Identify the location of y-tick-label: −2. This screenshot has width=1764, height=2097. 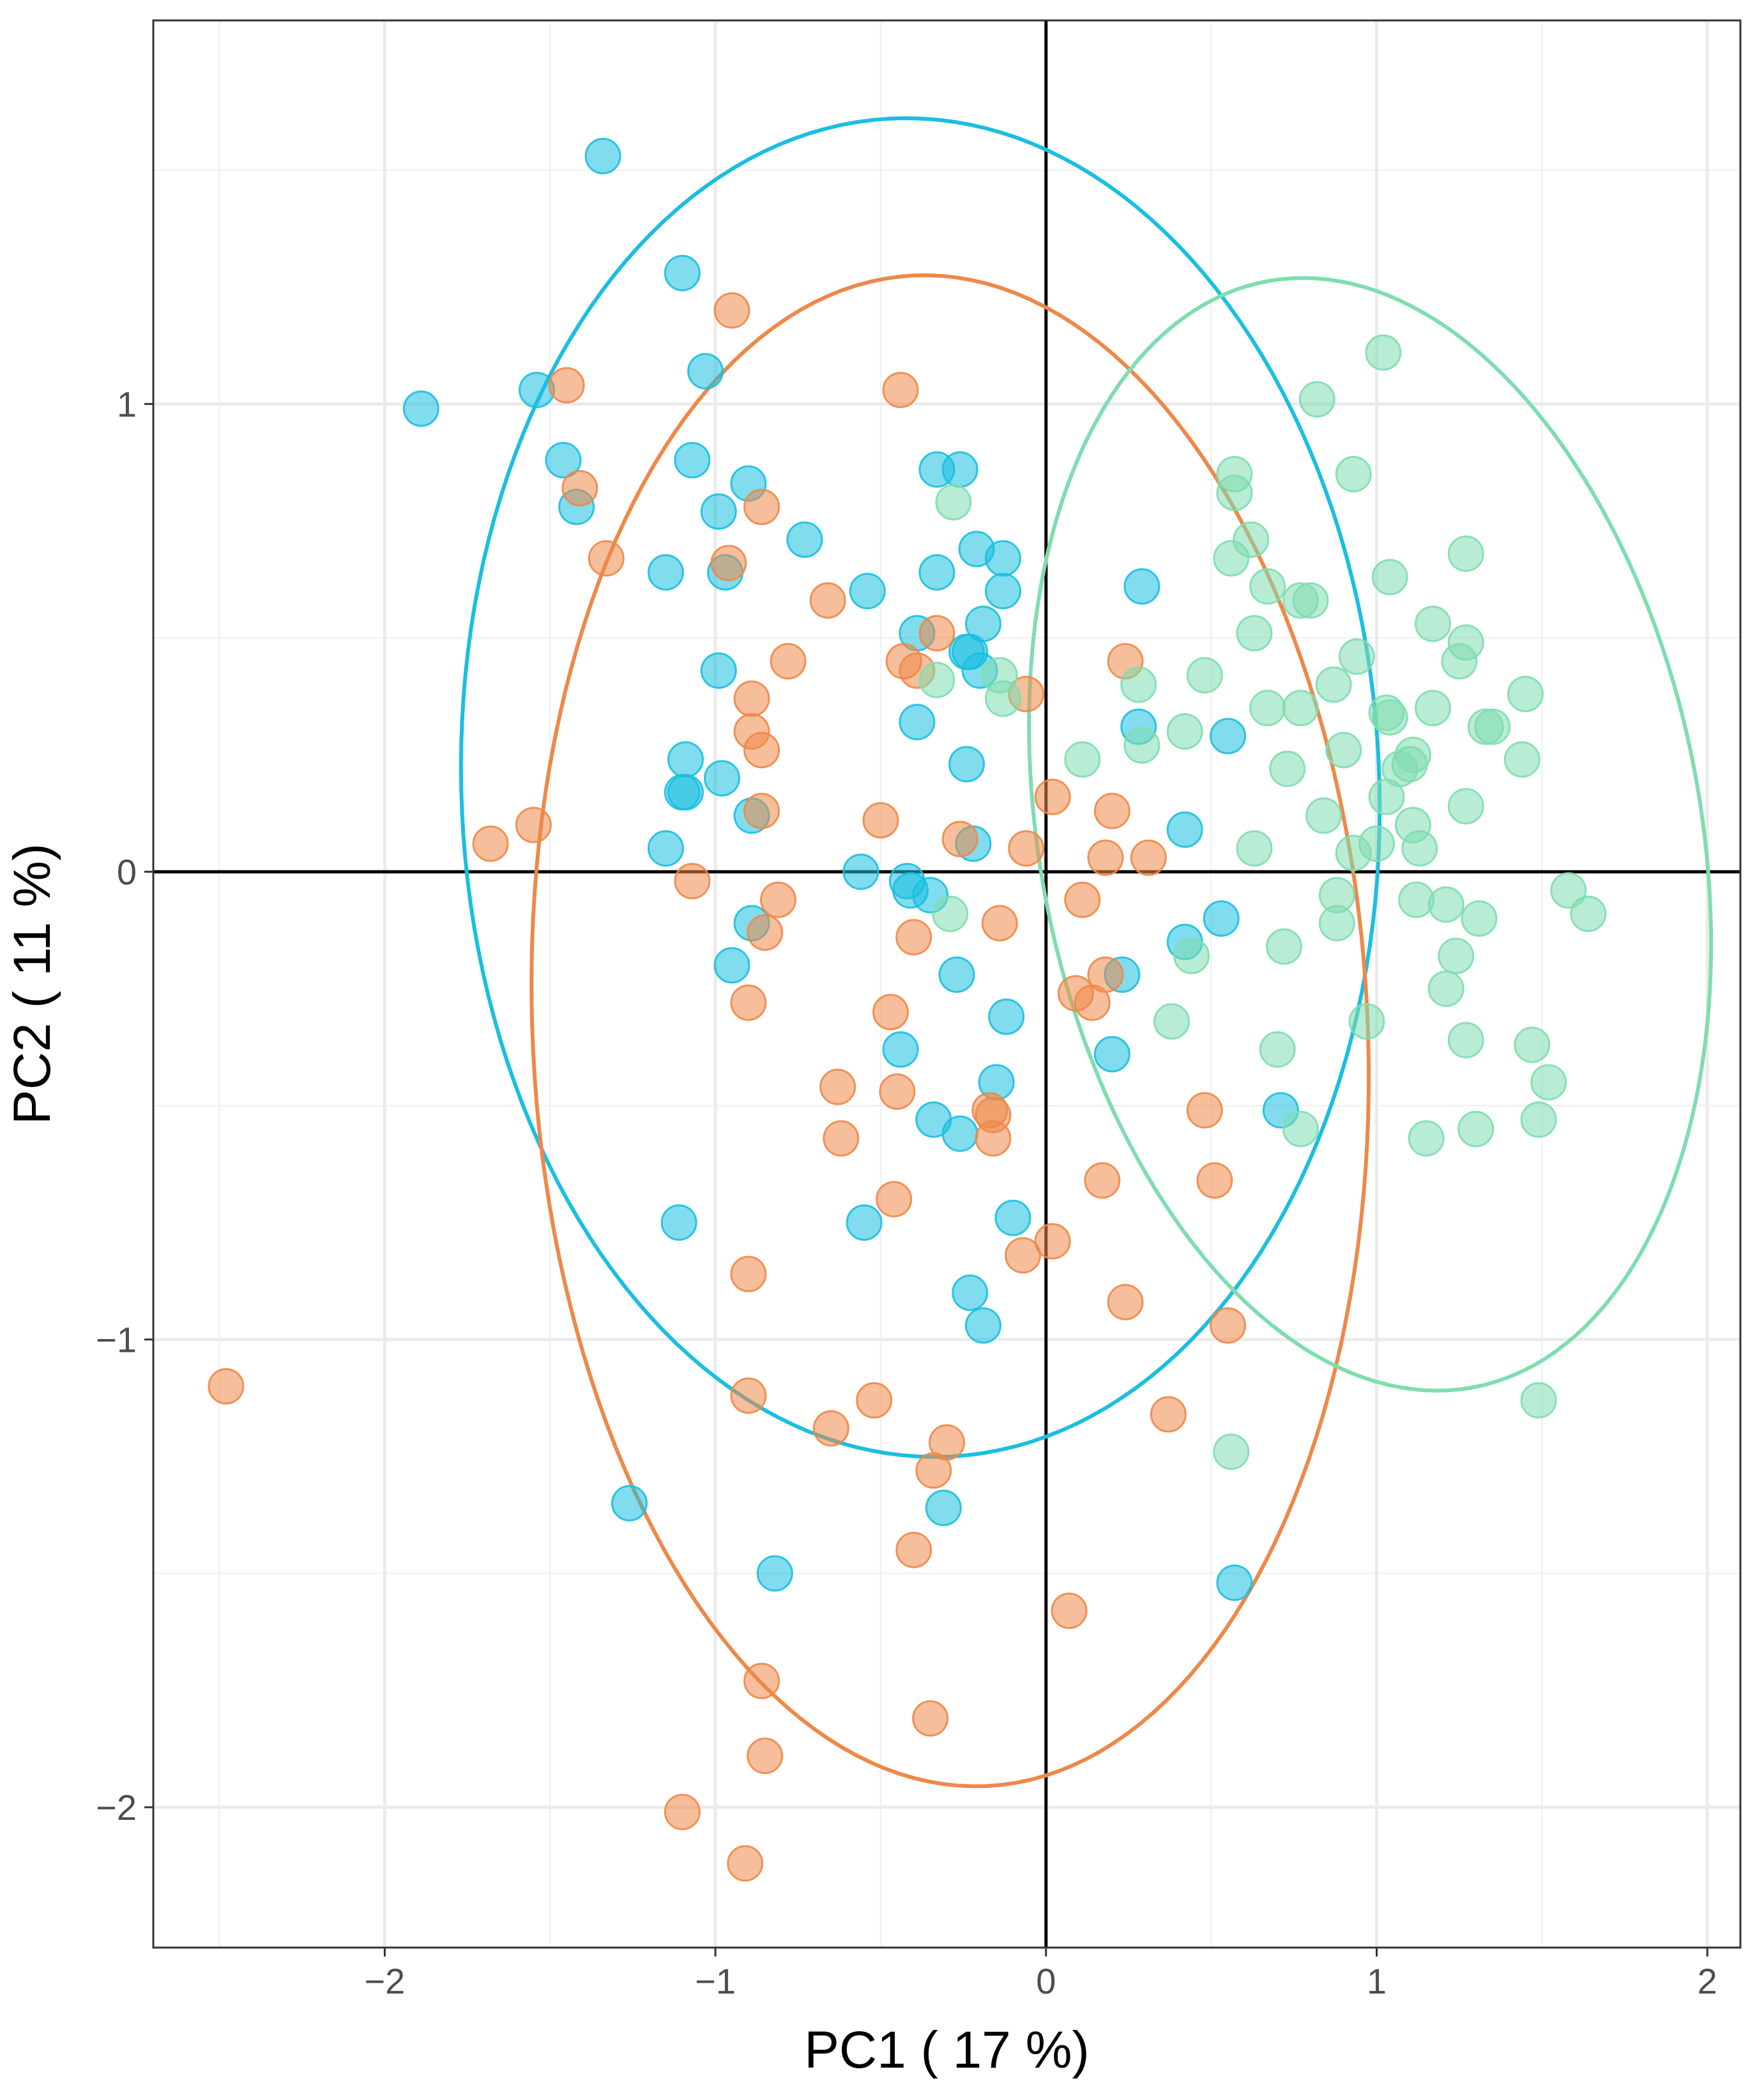
(116, 1807).